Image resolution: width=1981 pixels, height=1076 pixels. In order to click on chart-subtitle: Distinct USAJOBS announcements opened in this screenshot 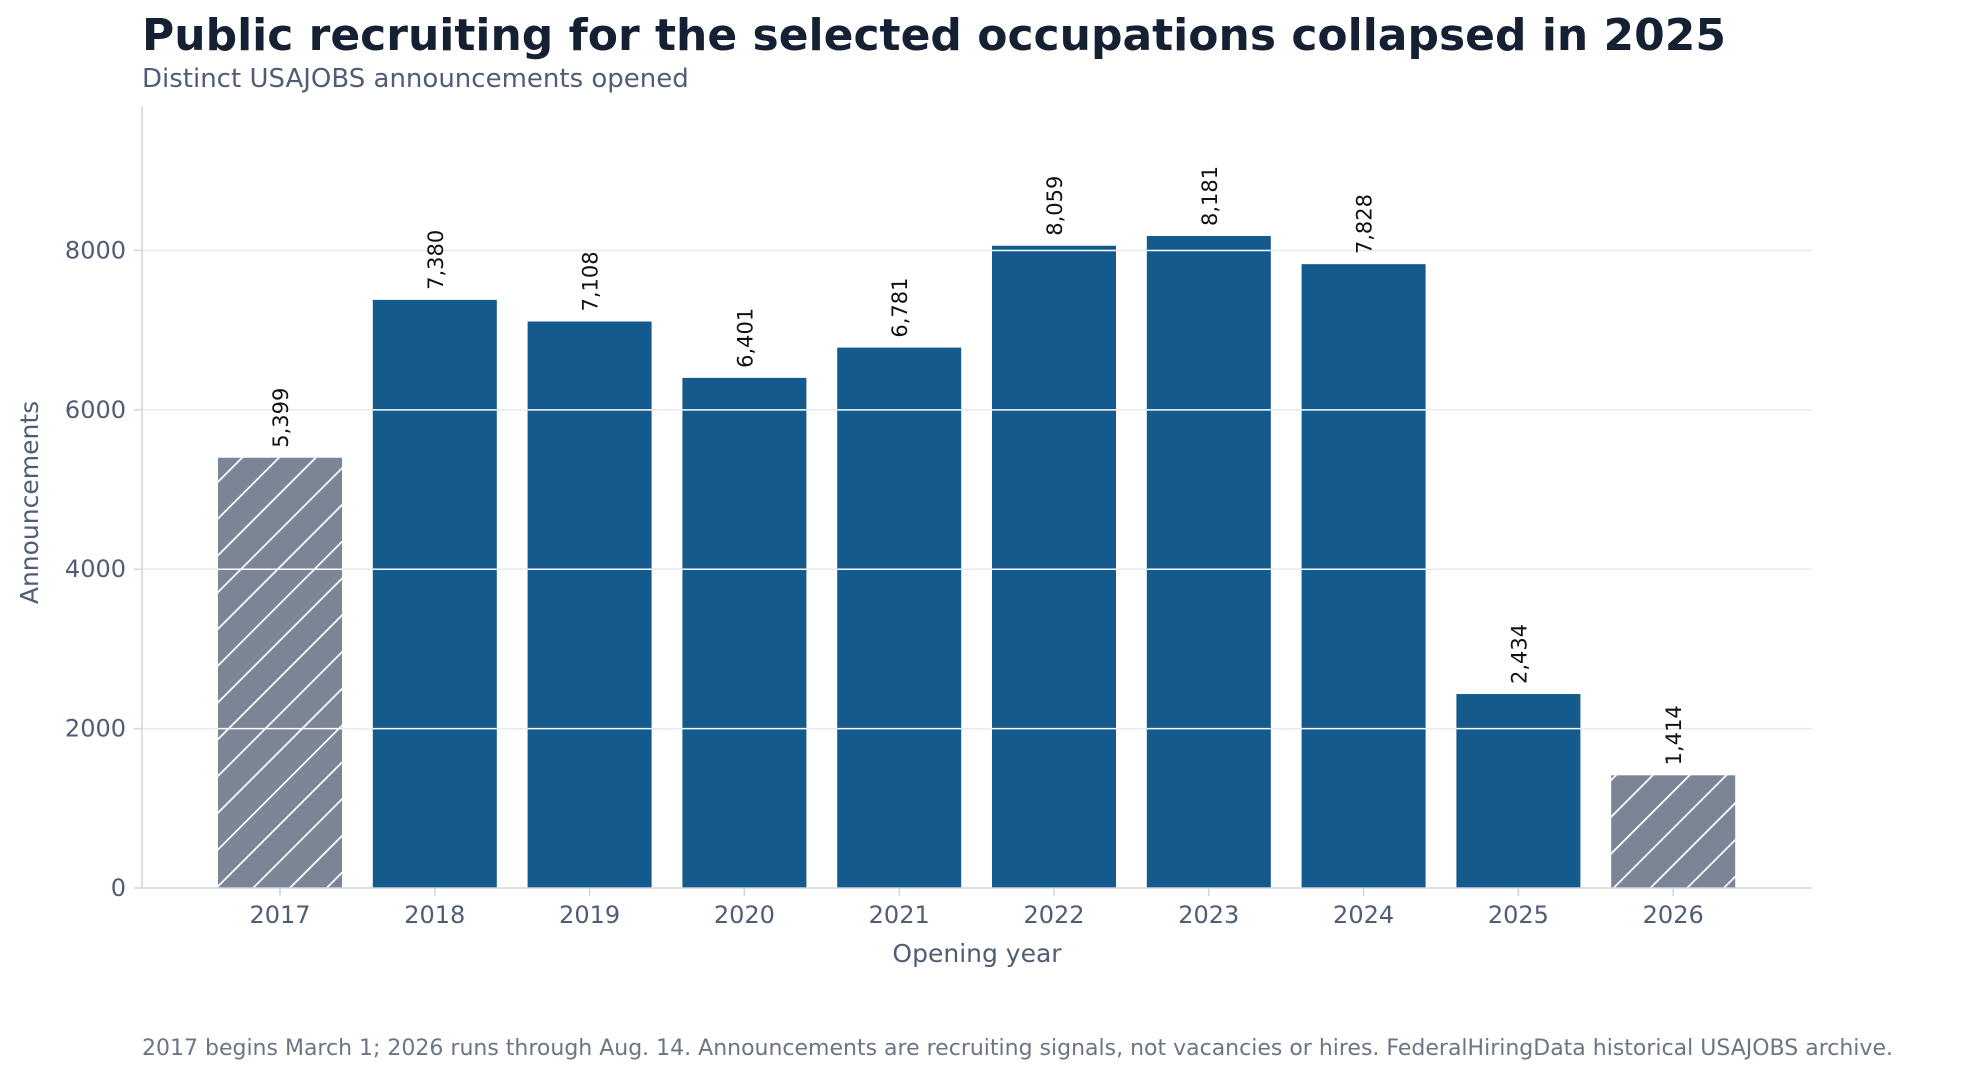, I will do `click(415, 79)`.